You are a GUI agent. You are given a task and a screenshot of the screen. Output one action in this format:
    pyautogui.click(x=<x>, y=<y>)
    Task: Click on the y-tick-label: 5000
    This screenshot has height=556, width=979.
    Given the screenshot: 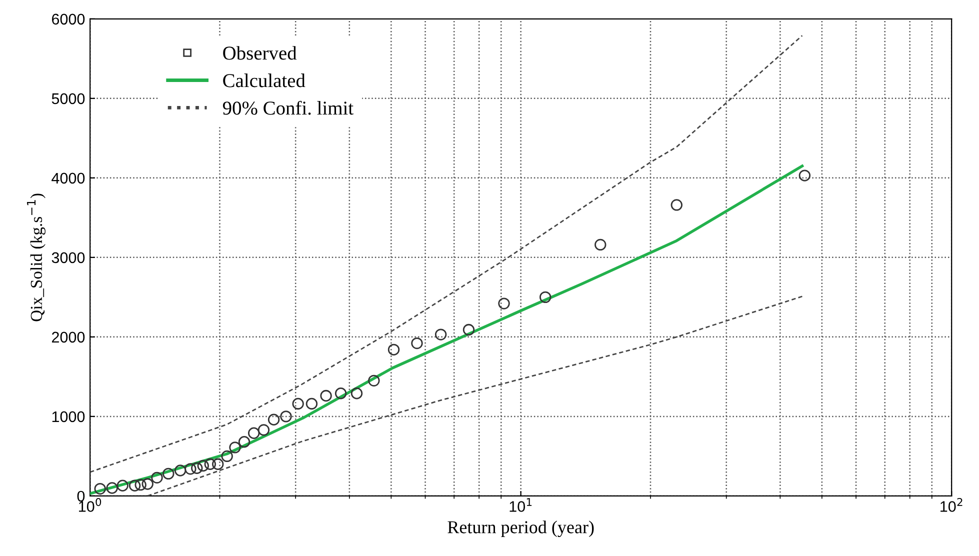 What is the action you would take?
    pyautogui.click(x=68, y=98)
    